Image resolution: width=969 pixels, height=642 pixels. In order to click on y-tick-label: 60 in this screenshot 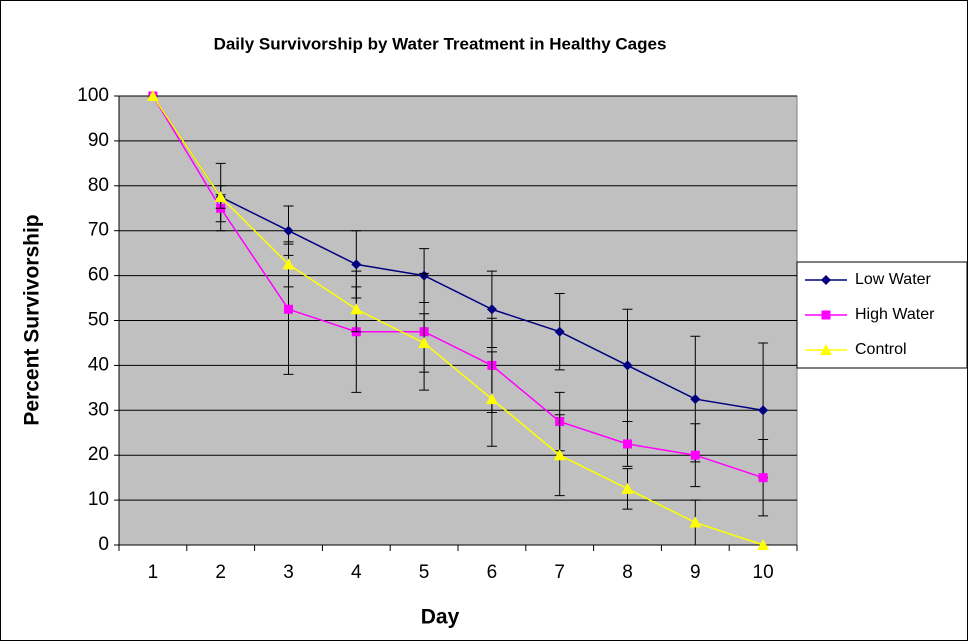, I will do `click(98, 275)`.